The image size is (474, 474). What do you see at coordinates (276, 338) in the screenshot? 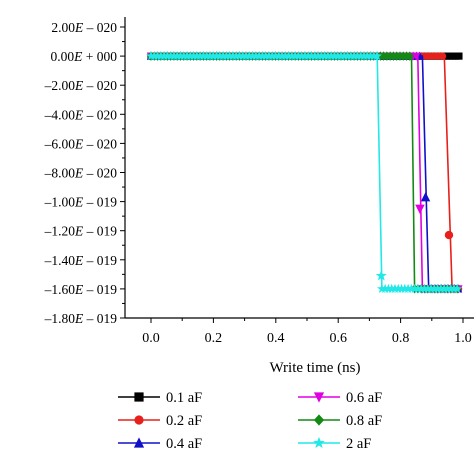
I see `x-tick-label: 0.4` at bounding box center [276, 338].